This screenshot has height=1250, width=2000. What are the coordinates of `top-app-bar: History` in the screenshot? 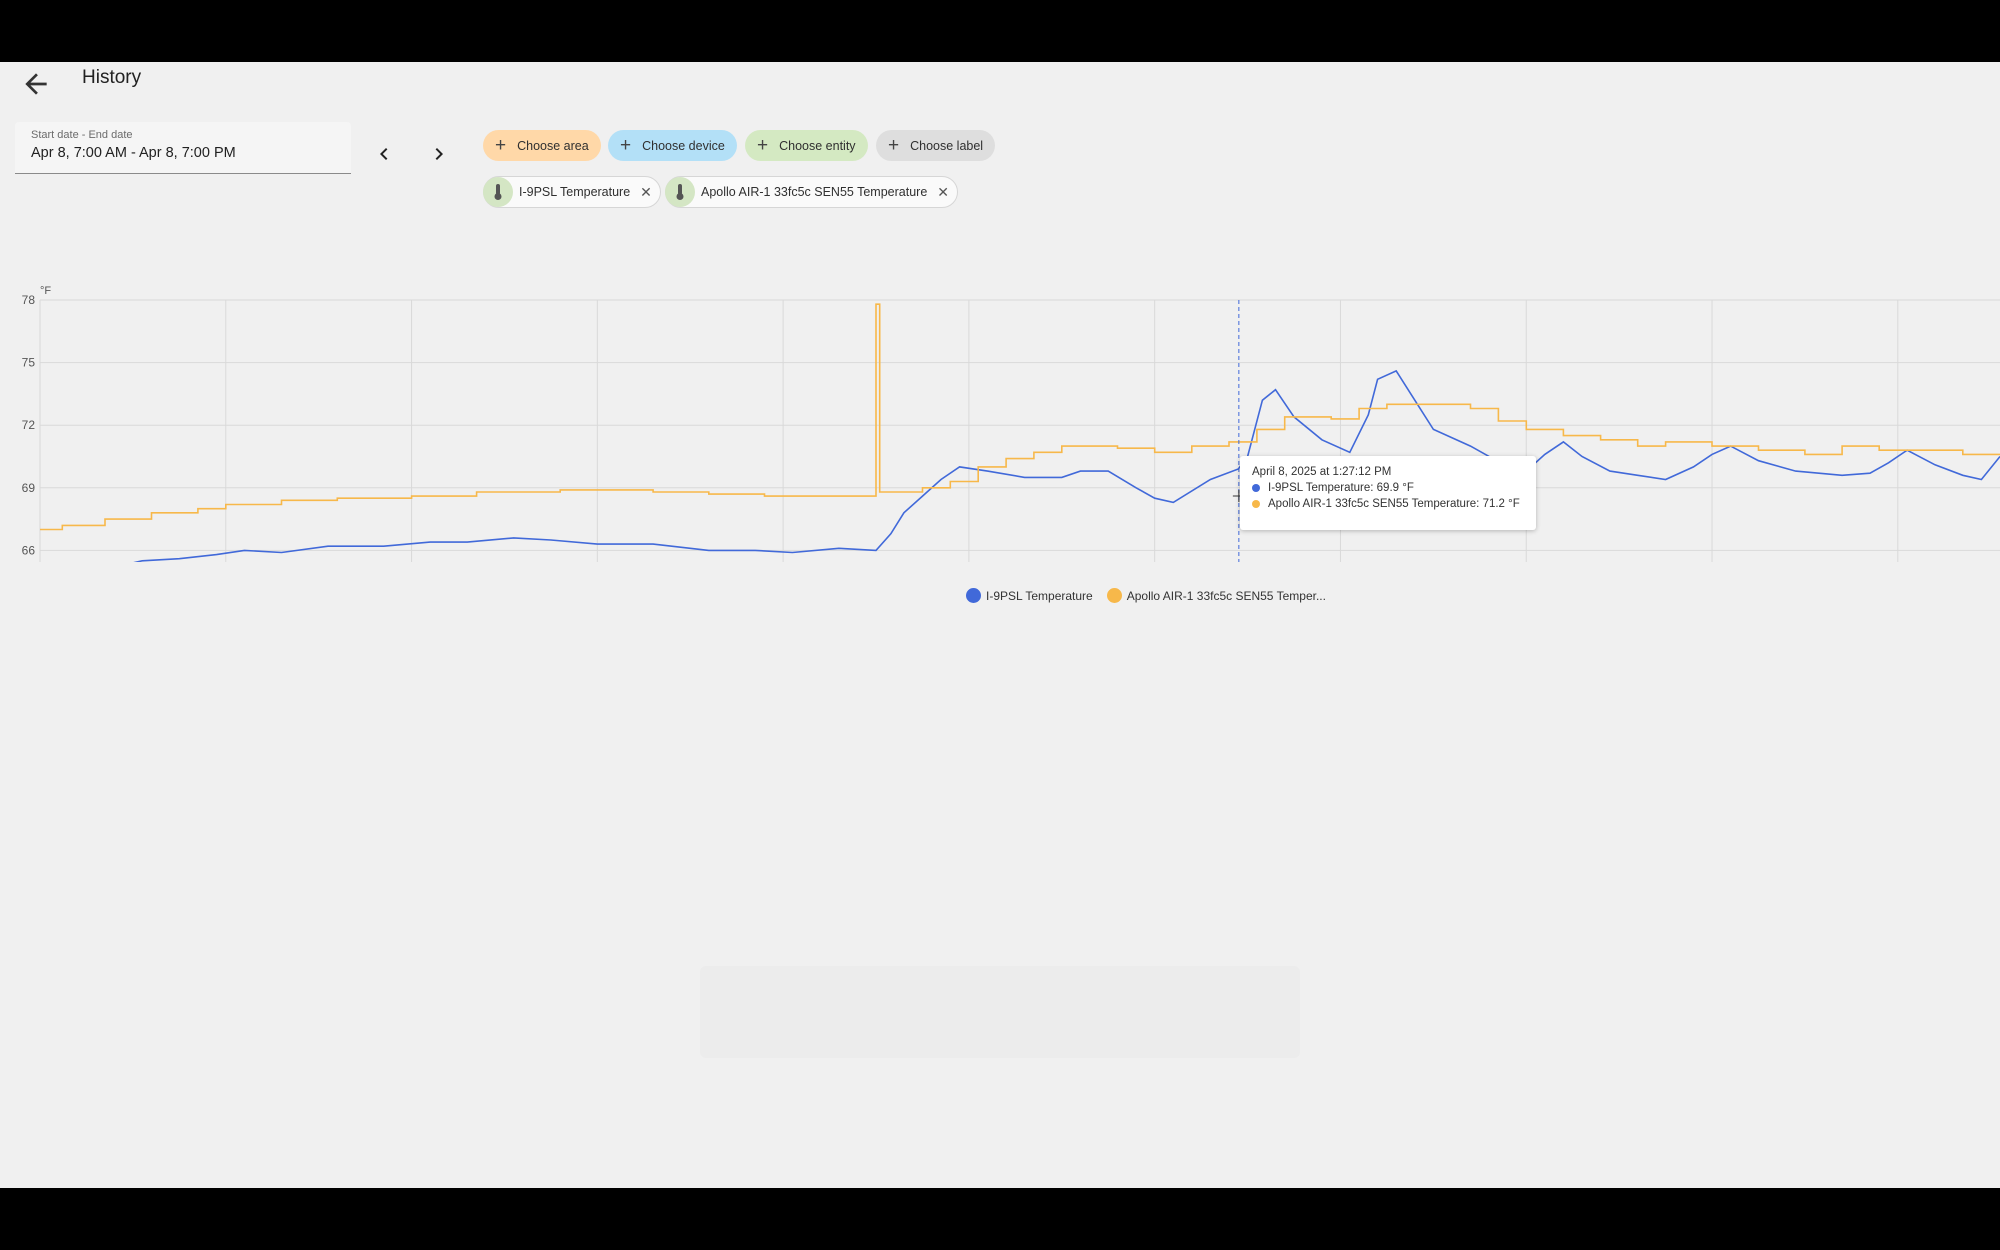 It's located at (1000, 78).